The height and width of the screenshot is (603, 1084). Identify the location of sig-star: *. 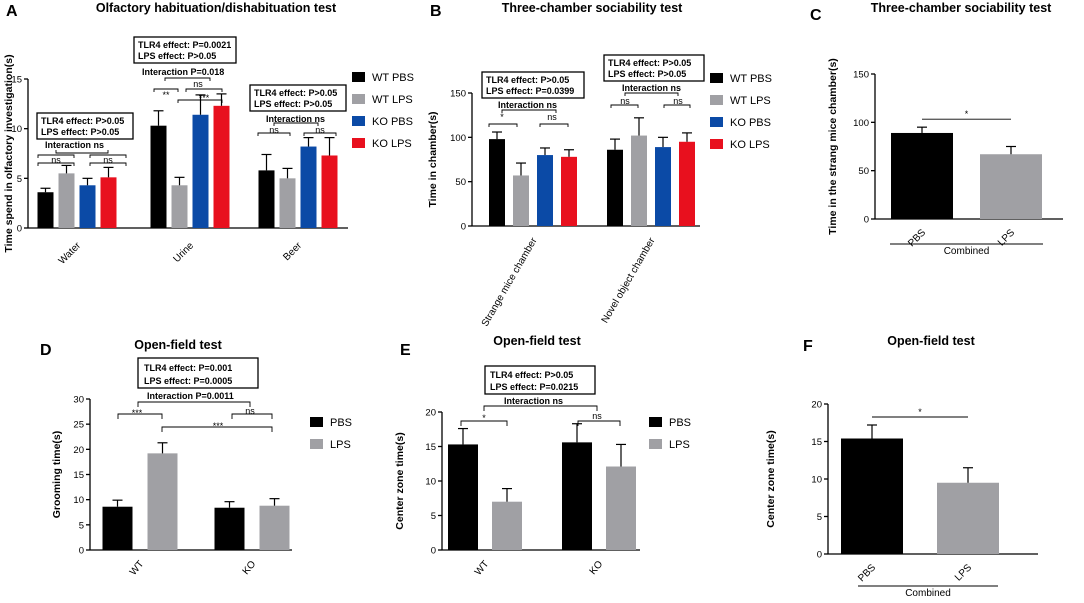
(967, 114).